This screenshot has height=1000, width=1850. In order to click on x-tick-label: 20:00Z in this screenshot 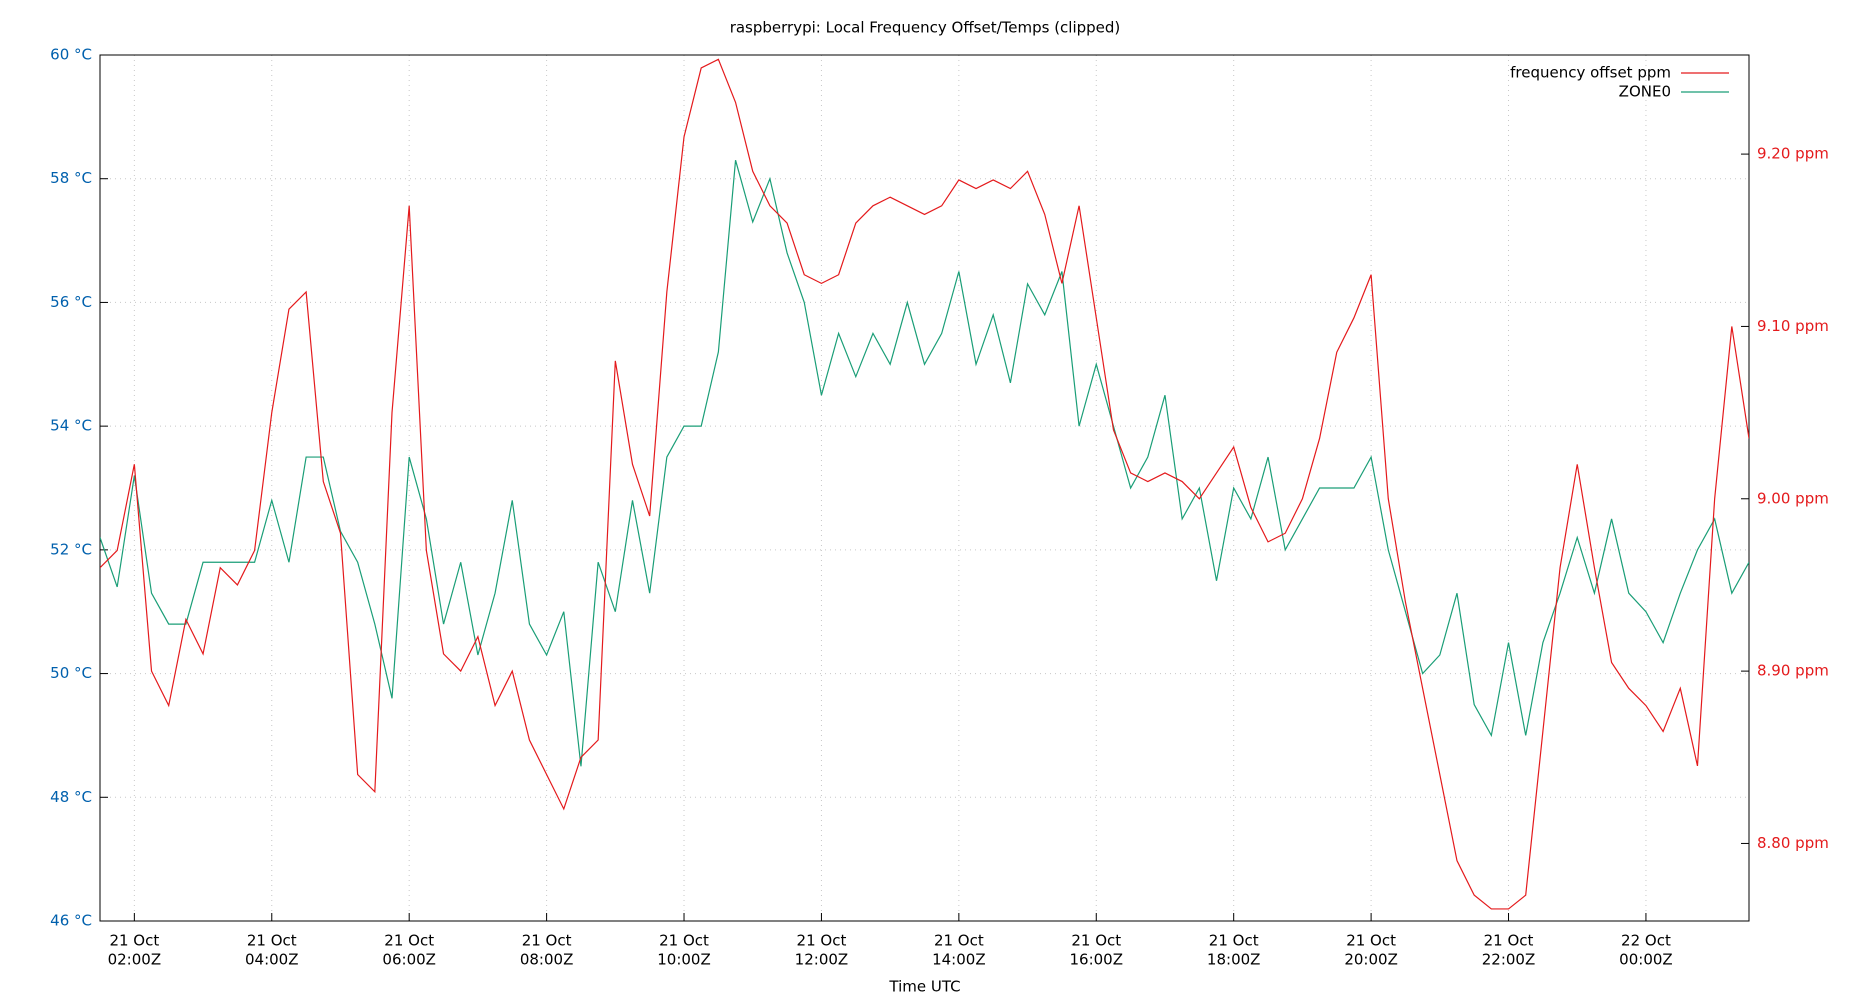, I will do `click(1371, 960)`.